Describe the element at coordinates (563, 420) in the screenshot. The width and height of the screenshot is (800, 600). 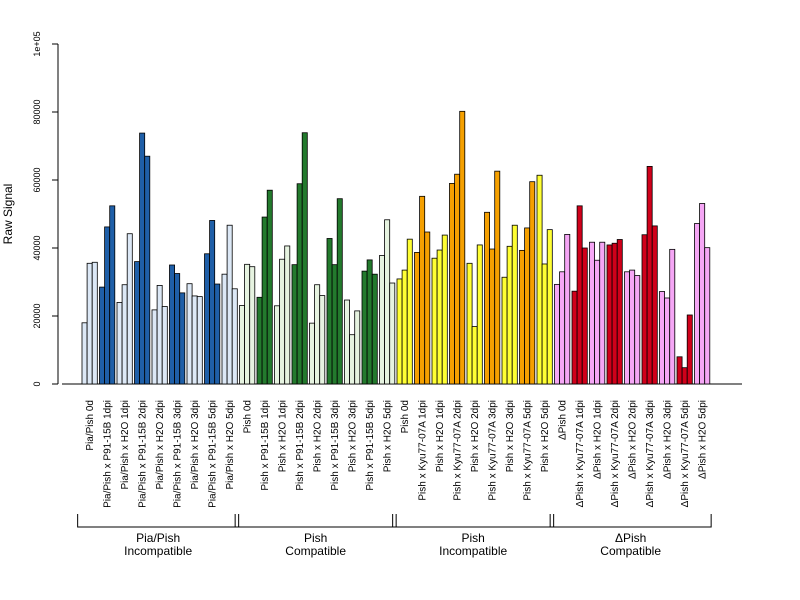
I see `x-tick-label: ΔPish 0d` at that location.